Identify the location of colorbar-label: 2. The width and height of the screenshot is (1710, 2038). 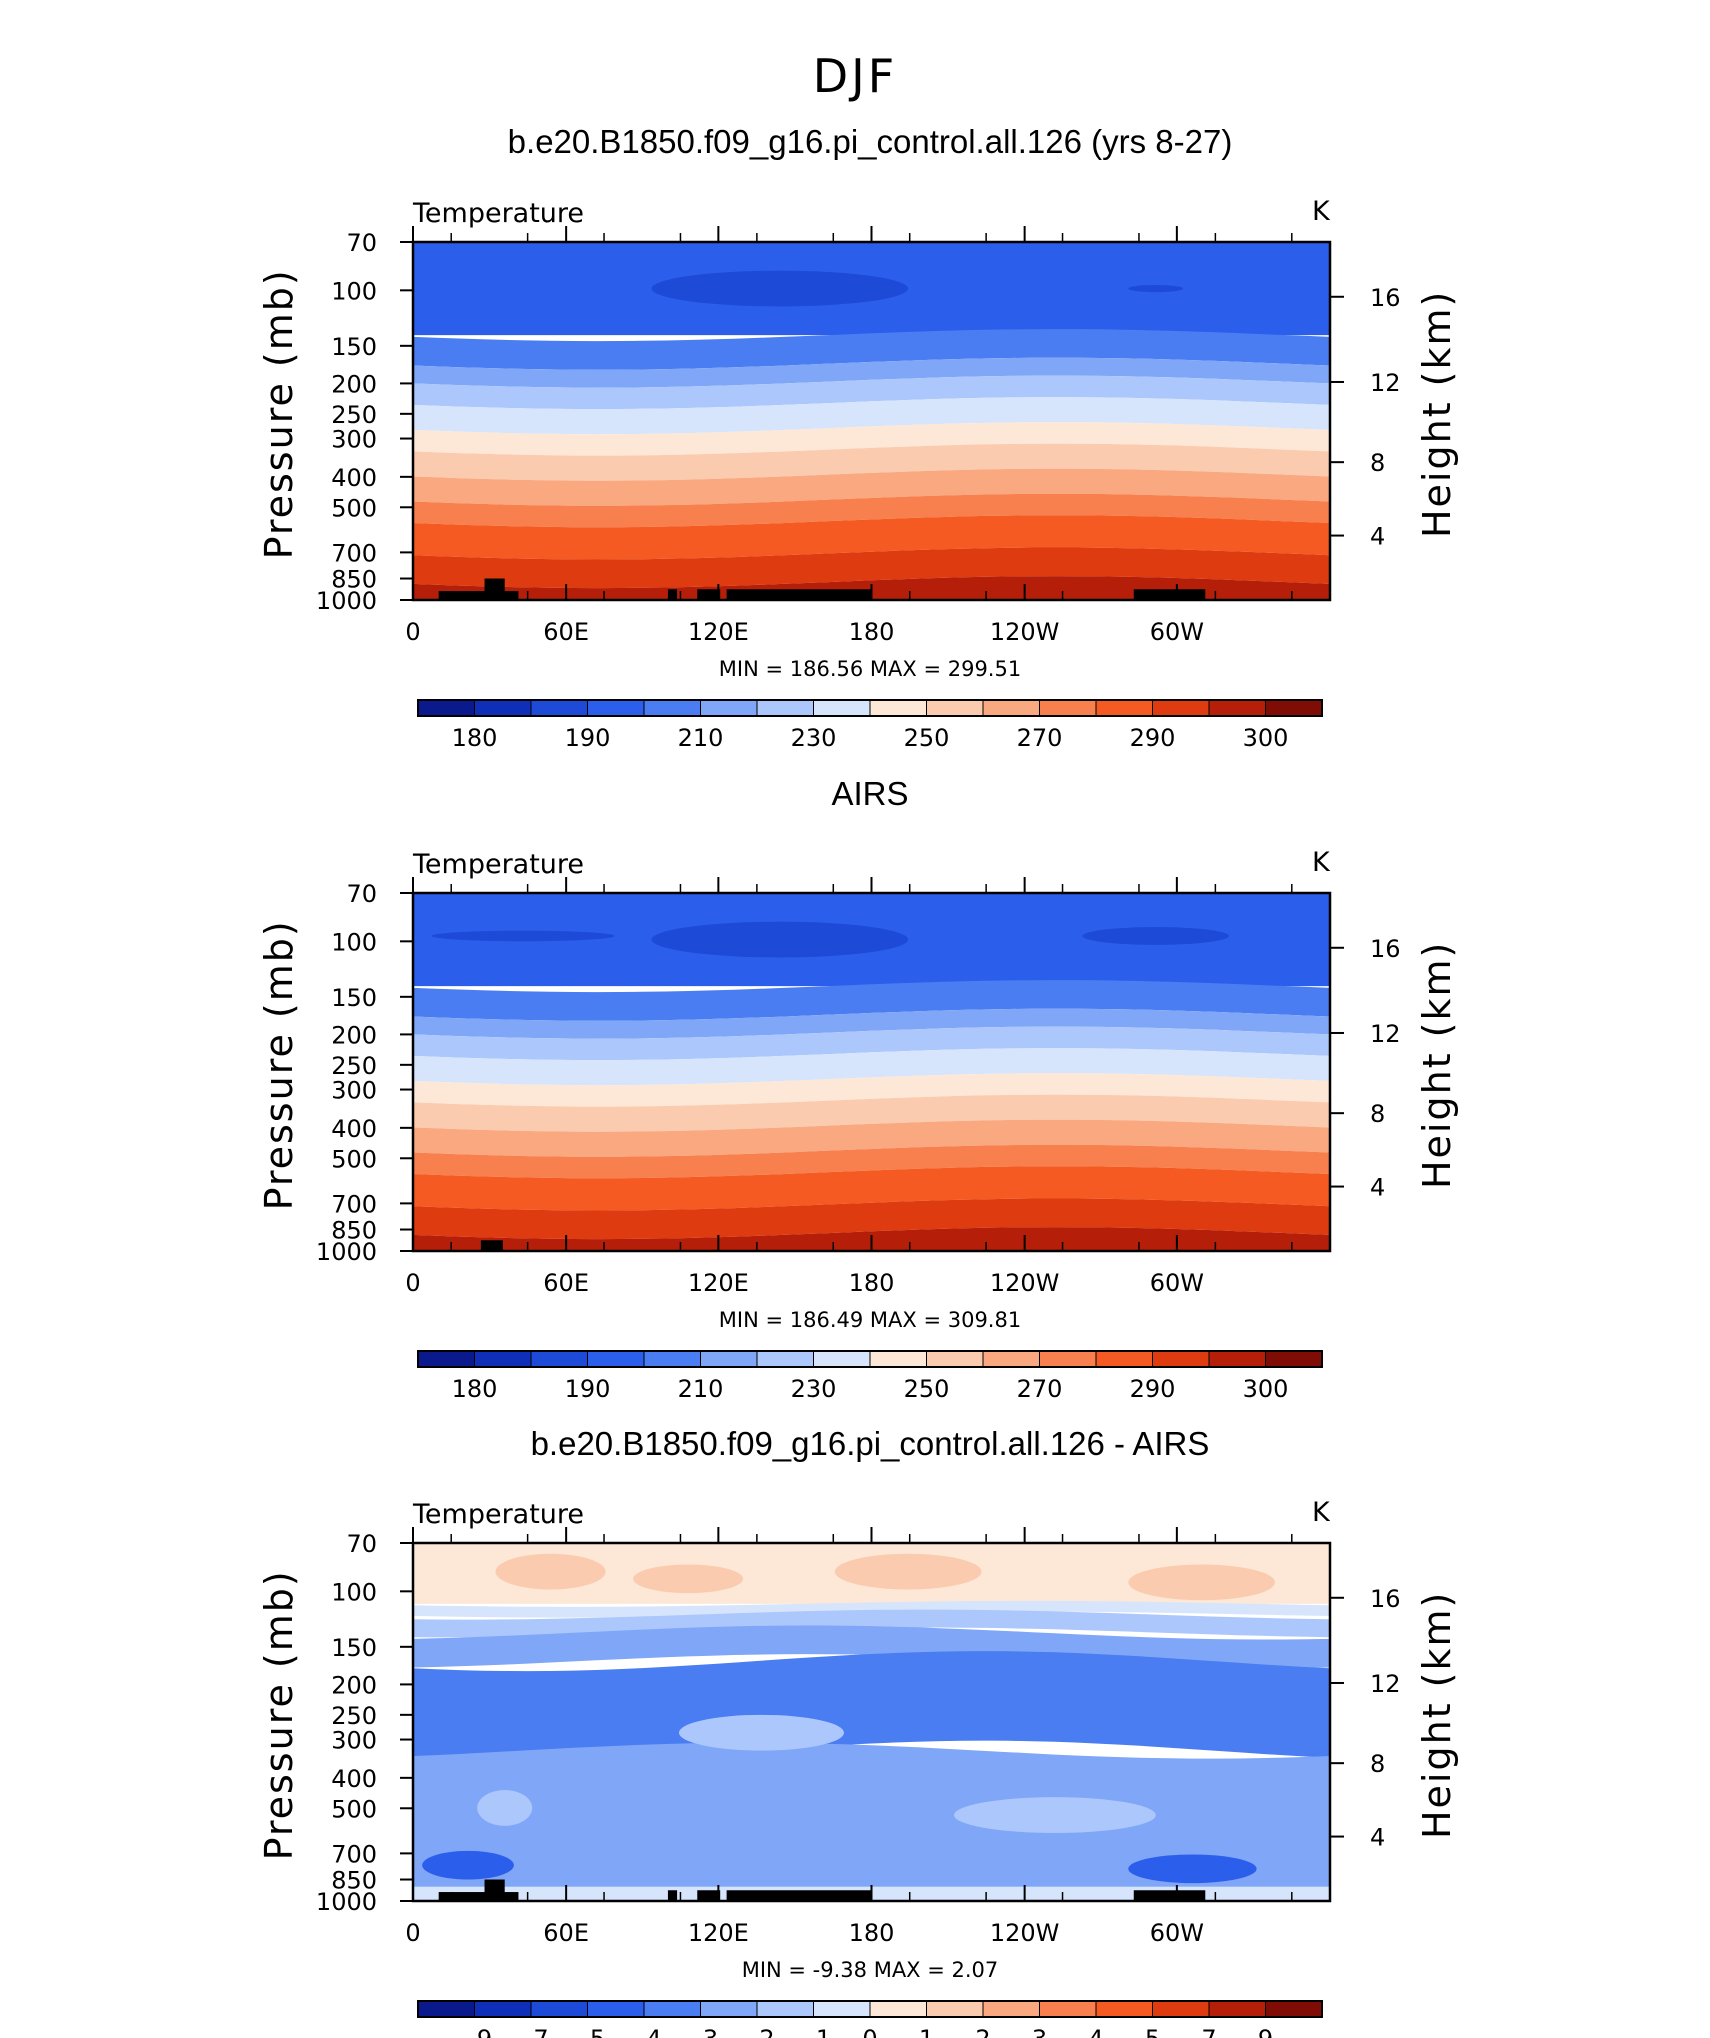
(982, 2031).